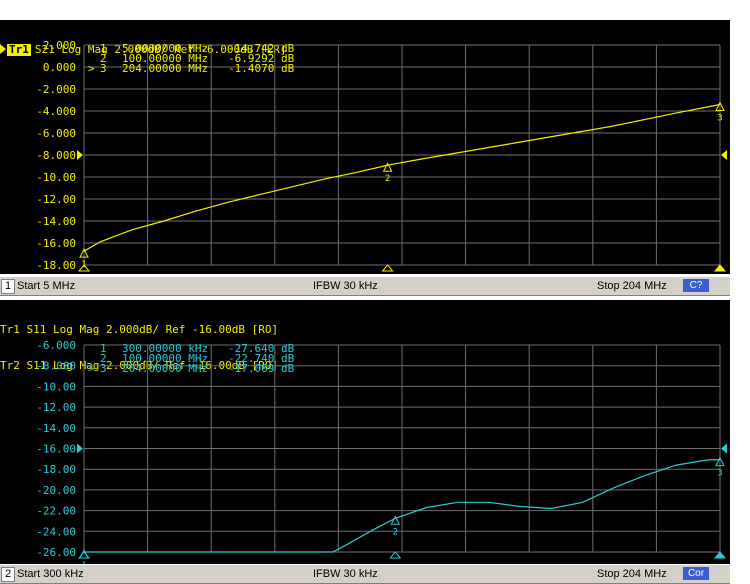 The height and width of the screenshot is (584, 750). Describe the element at coordinates (261, 68) in the screenshot. I see `marker-value: -1.4070 dB` at that location.